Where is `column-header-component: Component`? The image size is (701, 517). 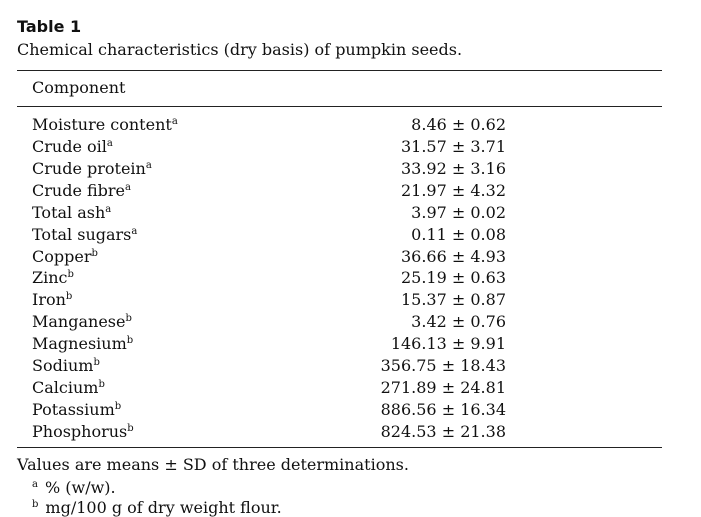 column-header-component: Component is located at coordinates (79, 87).